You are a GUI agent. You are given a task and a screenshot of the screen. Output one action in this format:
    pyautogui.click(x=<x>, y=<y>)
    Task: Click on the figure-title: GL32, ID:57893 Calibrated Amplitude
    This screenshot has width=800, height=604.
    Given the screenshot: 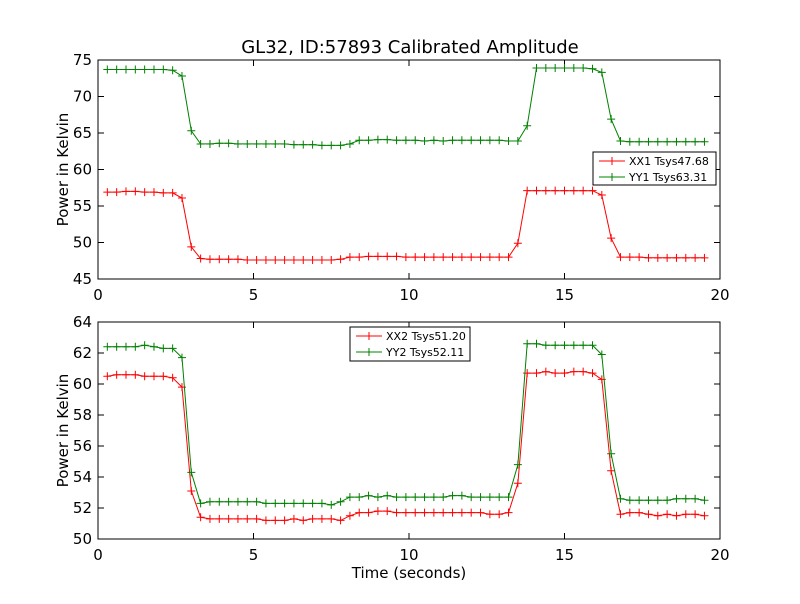 What is the action you would take?
    pyautogui.click(x=410, y=47)
    